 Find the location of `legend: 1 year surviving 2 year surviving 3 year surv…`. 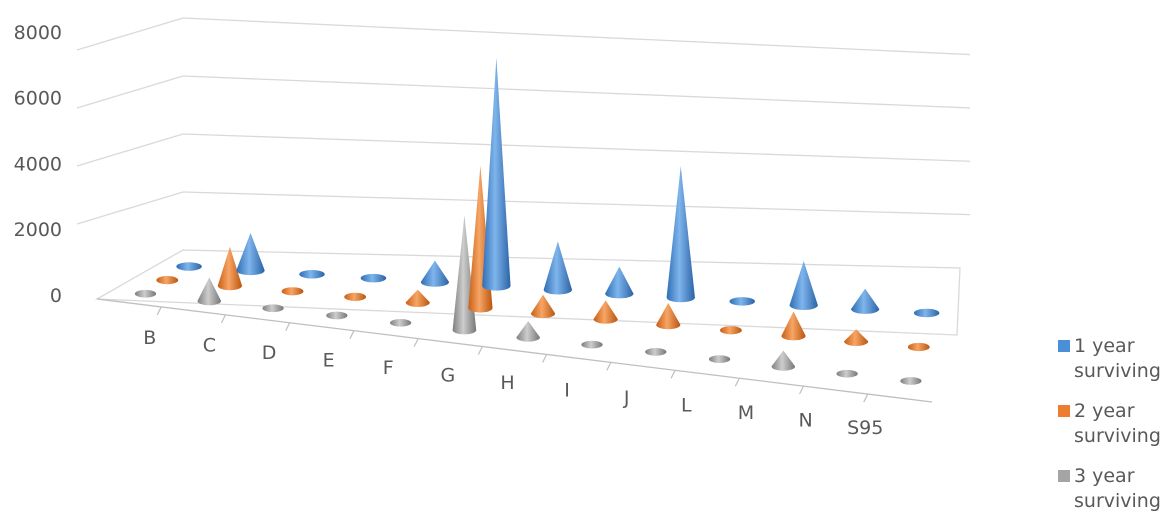

legend: 1 year surviving 2 year surviving 3 year surv… is located at coordinates (1109, 423).